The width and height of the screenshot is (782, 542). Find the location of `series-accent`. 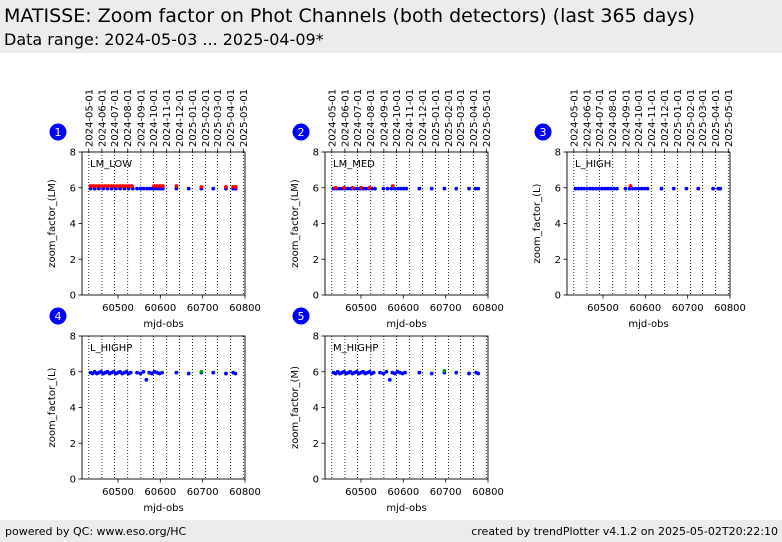

series-accent is located at coordinates (444, 370).